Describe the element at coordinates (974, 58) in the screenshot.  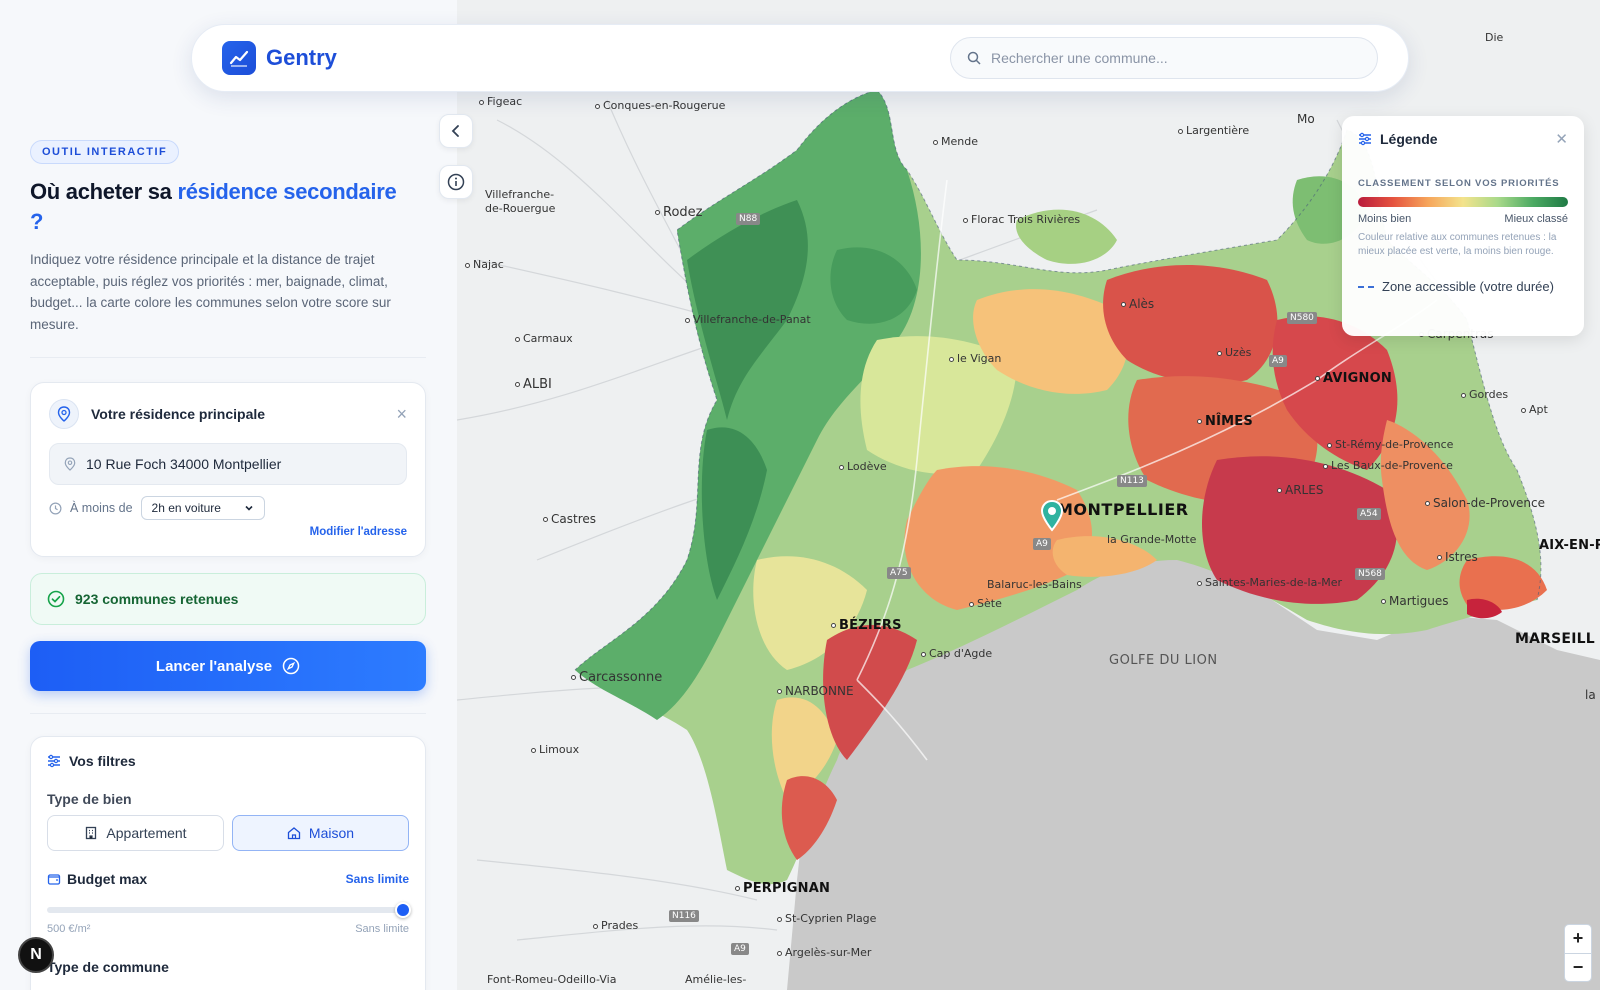
I see `search-icon` at that location.